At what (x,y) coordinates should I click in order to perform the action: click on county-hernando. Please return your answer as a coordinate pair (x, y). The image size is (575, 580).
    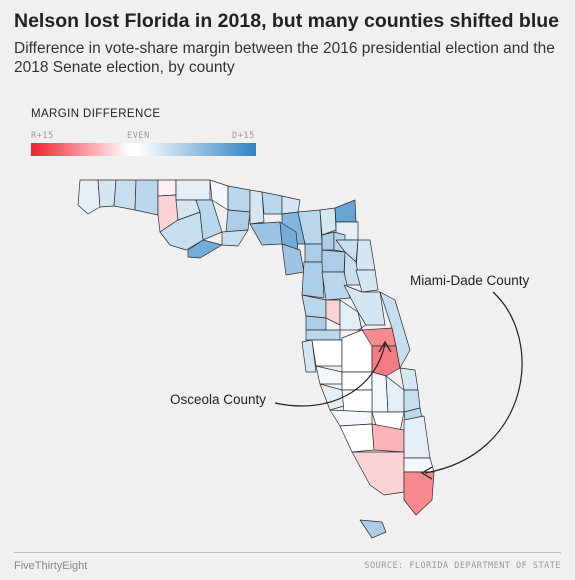
    Looking at the image, I should click on (316, 323).